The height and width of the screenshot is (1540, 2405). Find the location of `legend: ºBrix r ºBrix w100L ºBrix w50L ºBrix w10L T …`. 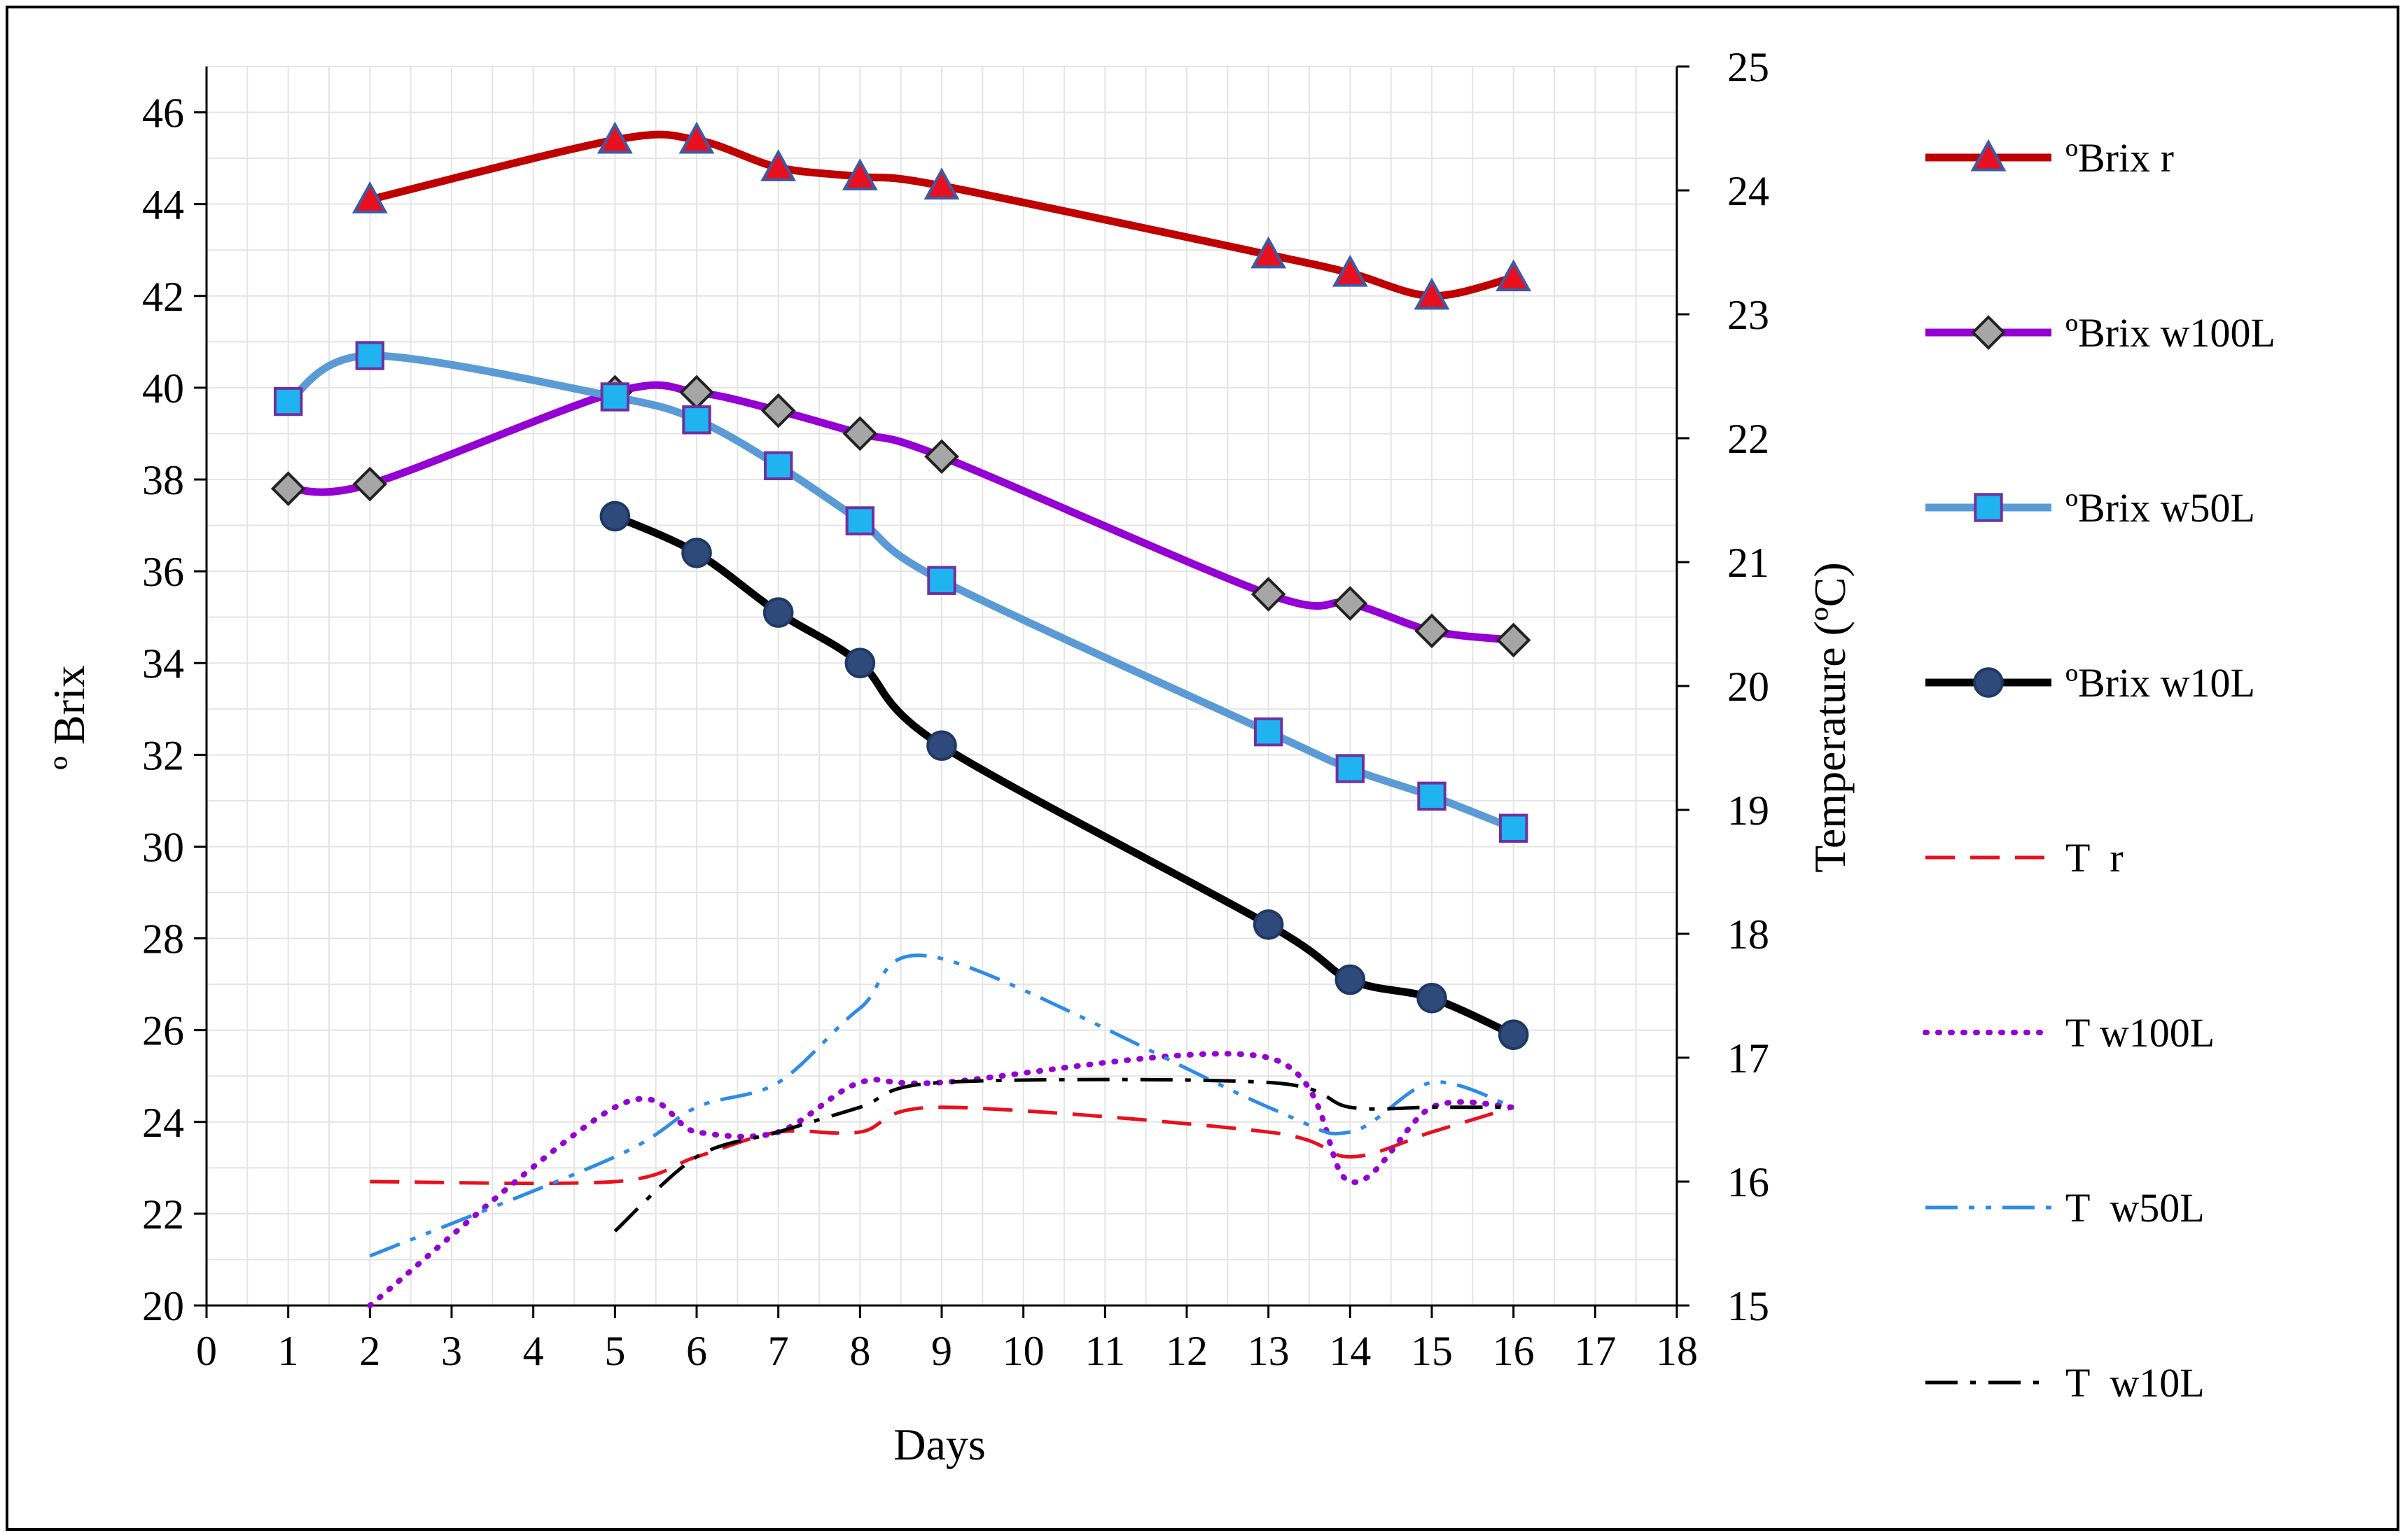

legend: ºBrix r ºBrix w100L ºBrix w50L ºBrix w10L T … is located at coordinates (2099, 770).